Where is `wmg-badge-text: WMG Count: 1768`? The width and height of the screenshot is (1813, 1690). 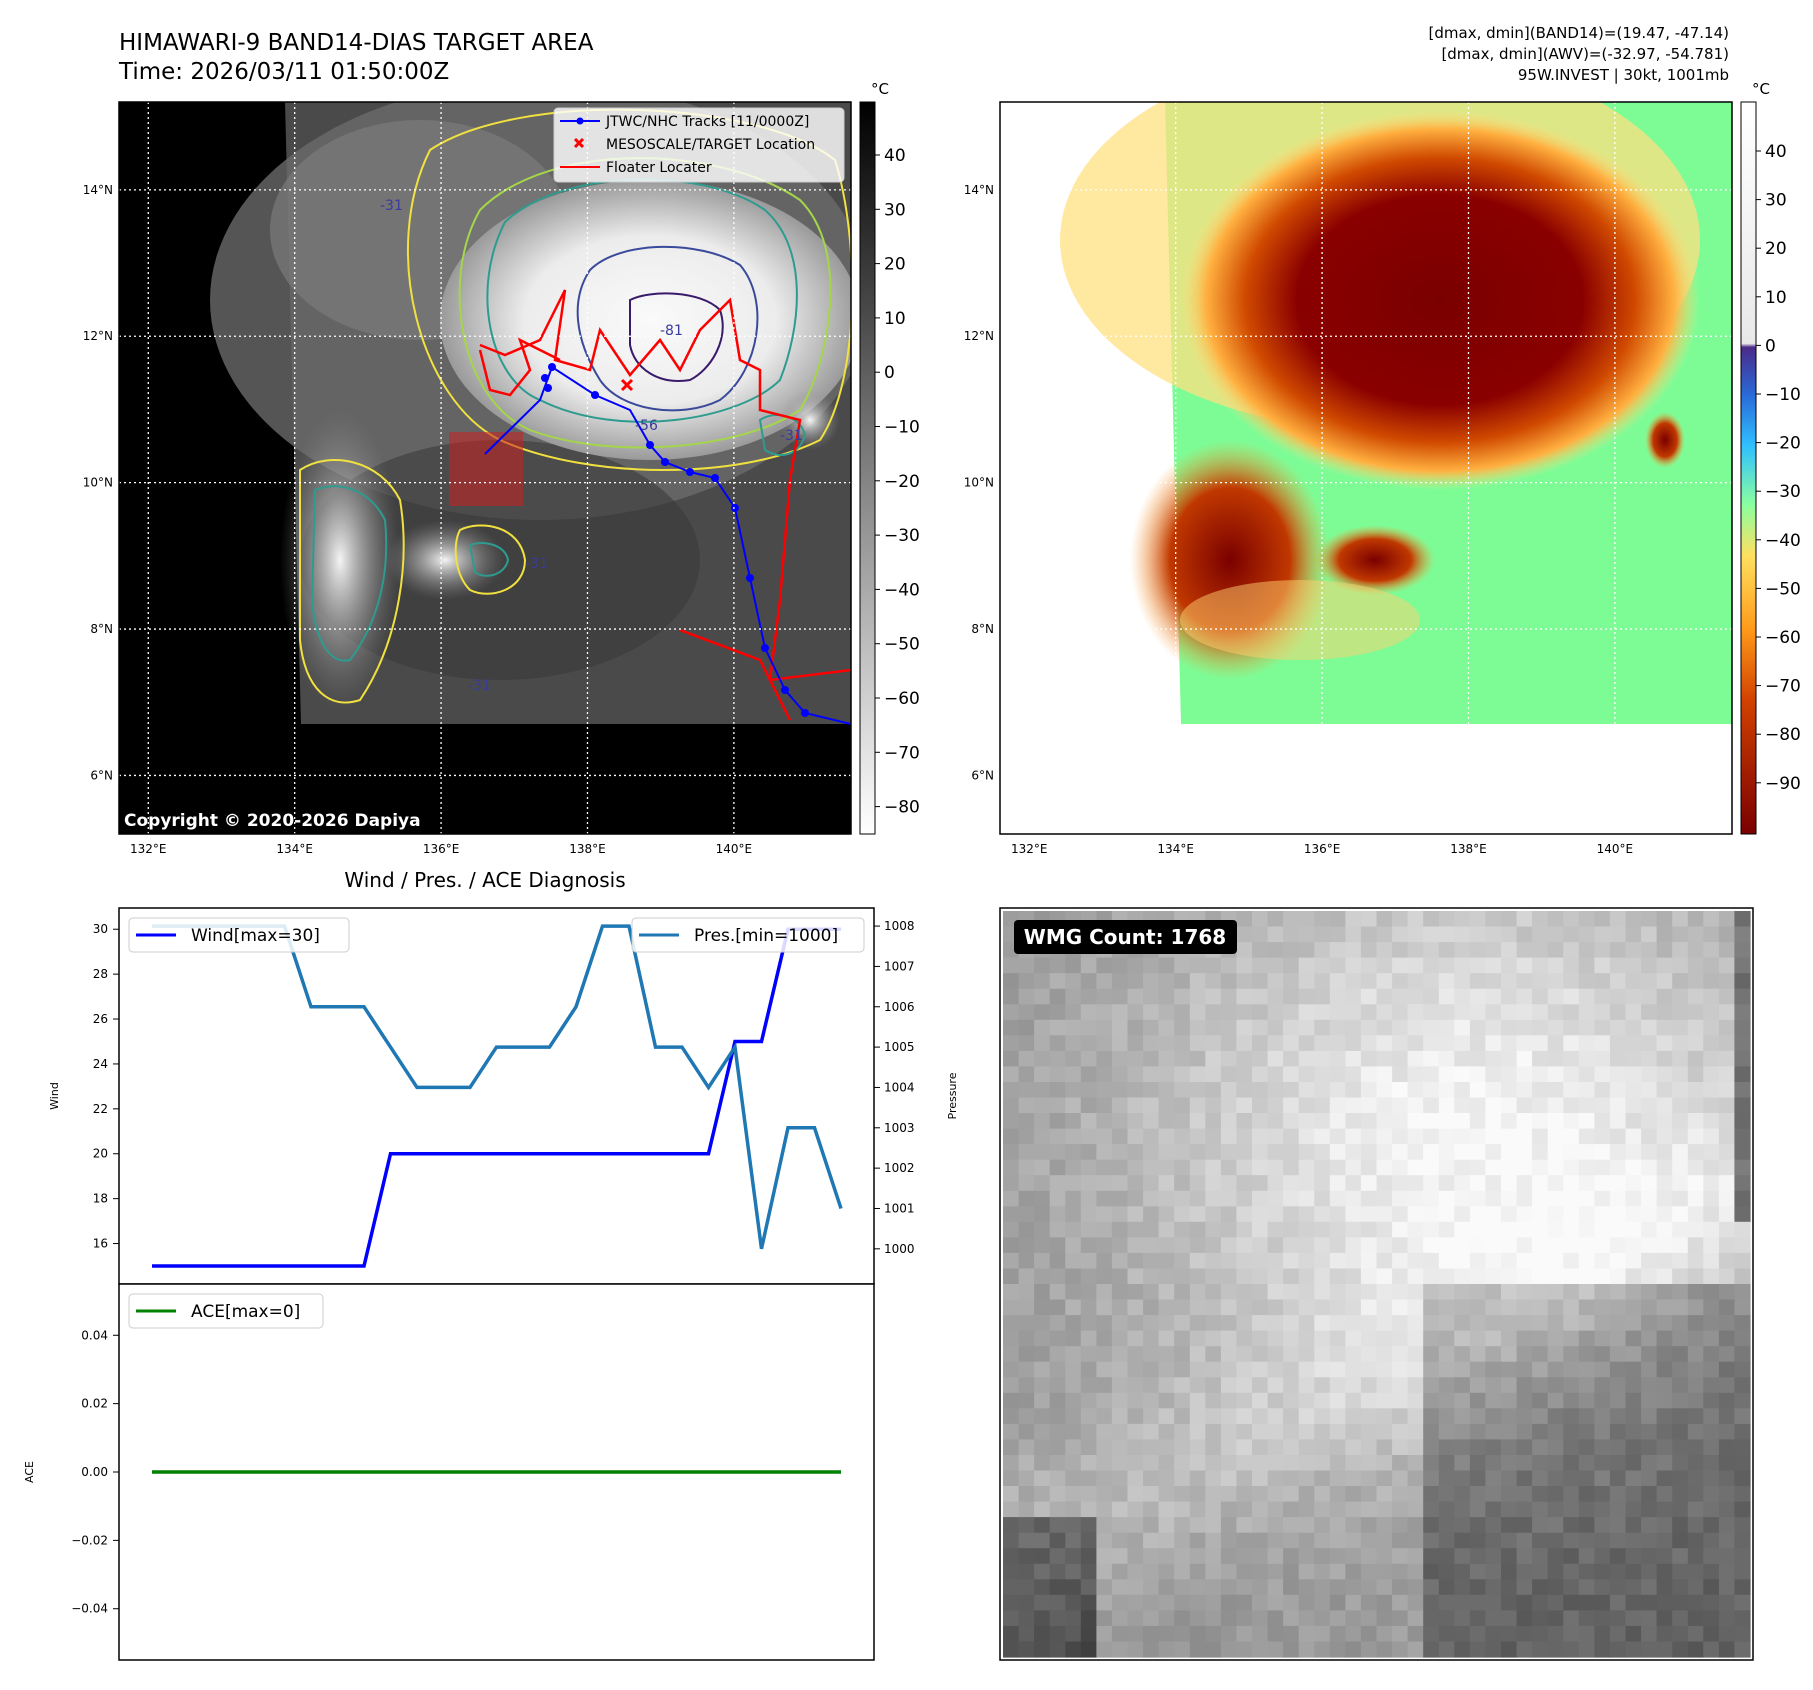
wmg-badge-text: WMG Count: 1768 is located at coordinates (1125, 937).